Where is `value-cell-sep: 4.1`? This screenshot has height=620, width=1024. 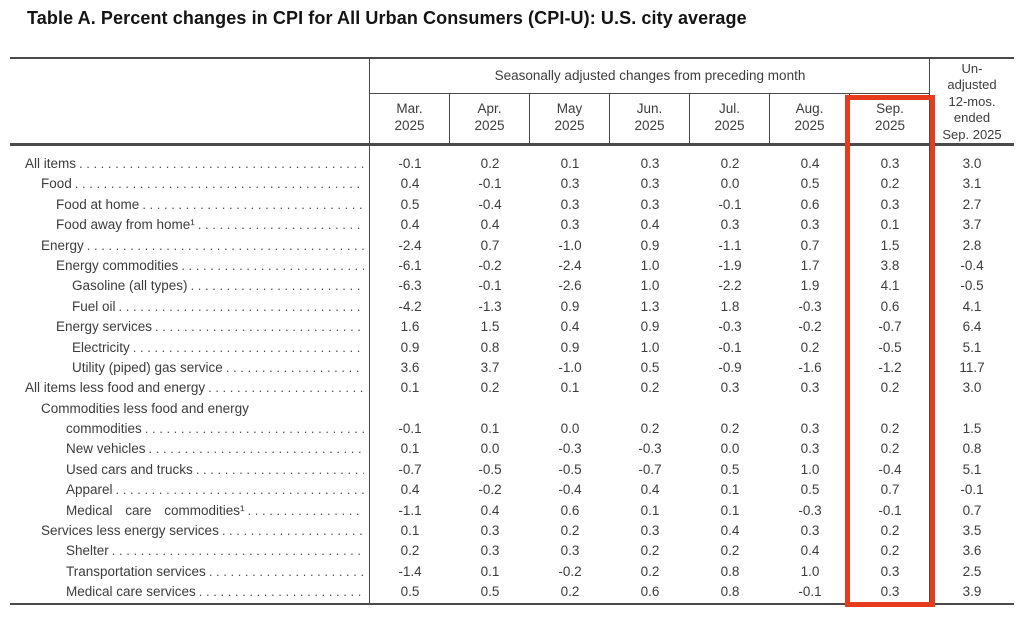 value-cell-sep: 4.1 is located at coordinates (890, 286).